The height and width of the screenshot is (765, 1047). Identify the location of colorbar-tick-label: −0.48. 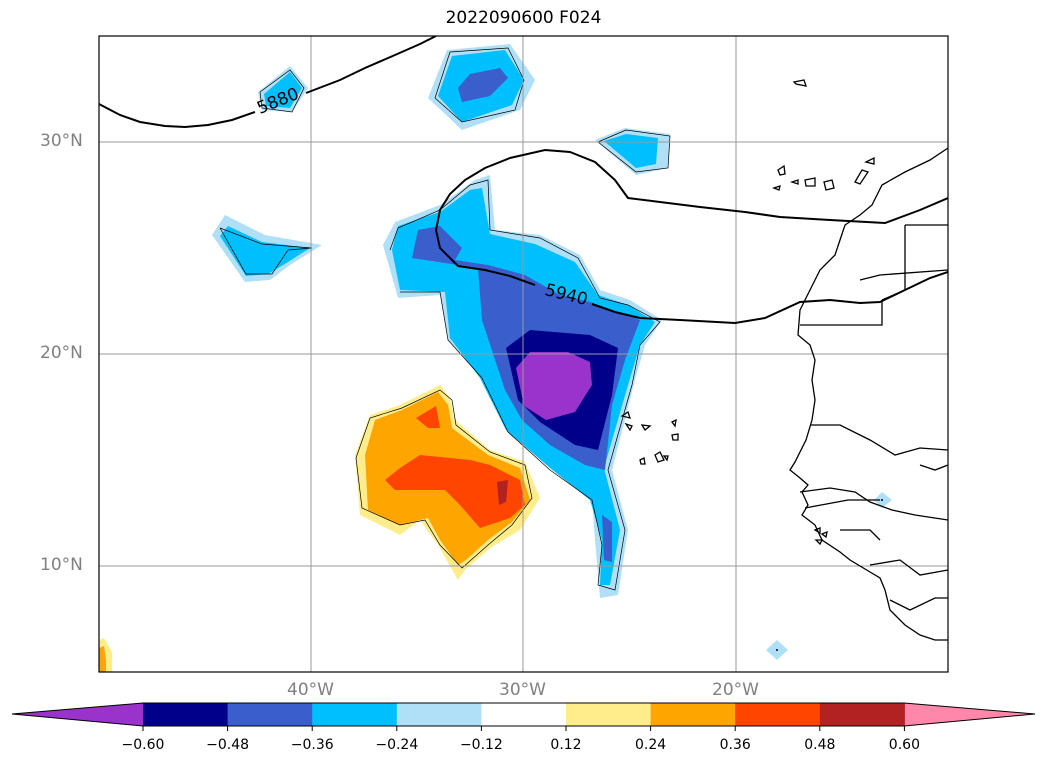
(228, 745).